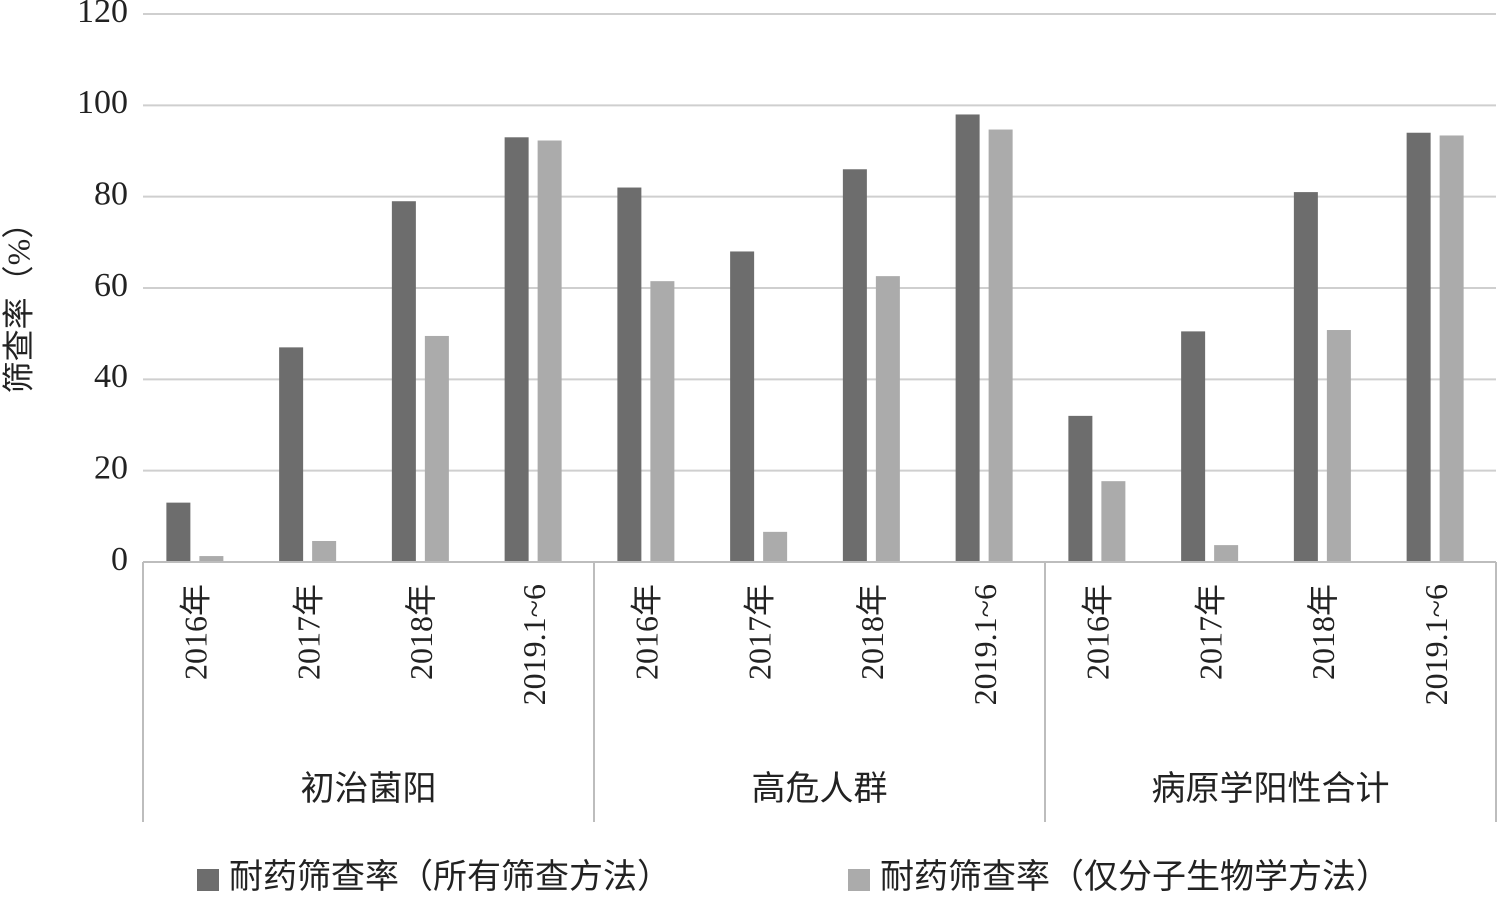  Describe the element at coordinates (1271, 789) in the screenshot. I see `group-label: 病原学阳性合计` at that location.